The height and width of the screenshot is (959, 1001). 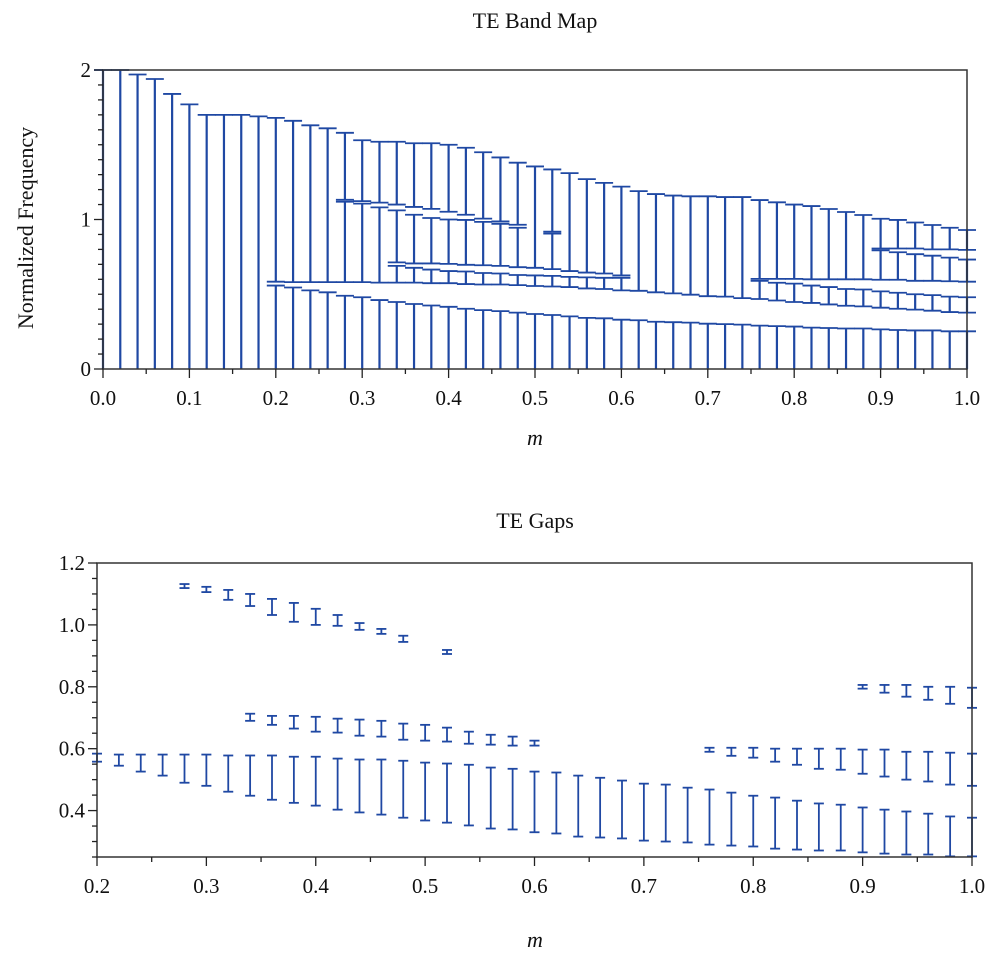 I want to click on x-tick-label: 0.3, so click(x=362, y=398).